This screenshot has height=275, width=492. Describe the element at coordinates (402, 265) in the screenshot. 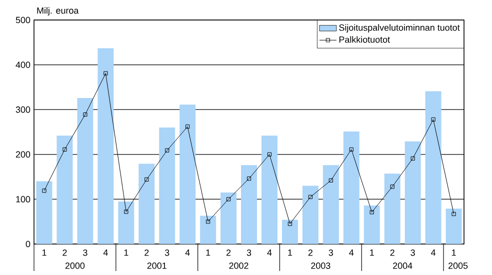

I see `text: 2004` at that location.